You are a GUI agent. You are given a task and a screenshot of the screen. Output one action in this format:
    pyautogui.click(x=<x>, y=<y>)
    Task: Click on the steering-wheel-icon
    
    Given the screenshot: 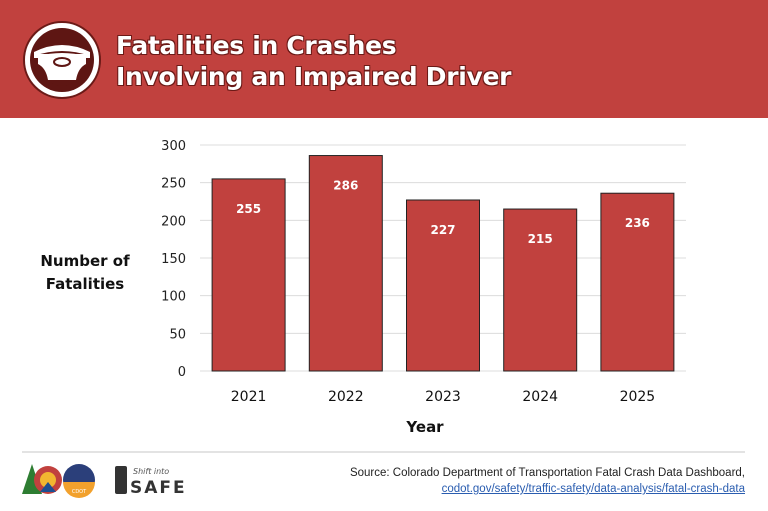 What is the action you would take?
    pyautogui.click(x=62, y=60)
    